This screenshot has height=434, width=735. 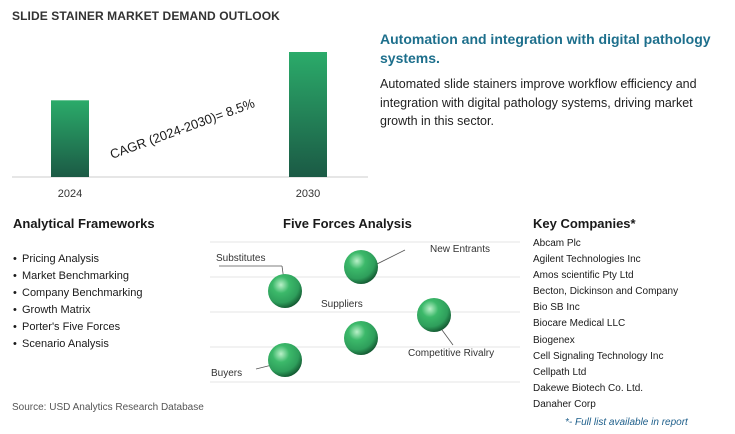 I want to click on buyers-sphere, so click(x=285, y=360).